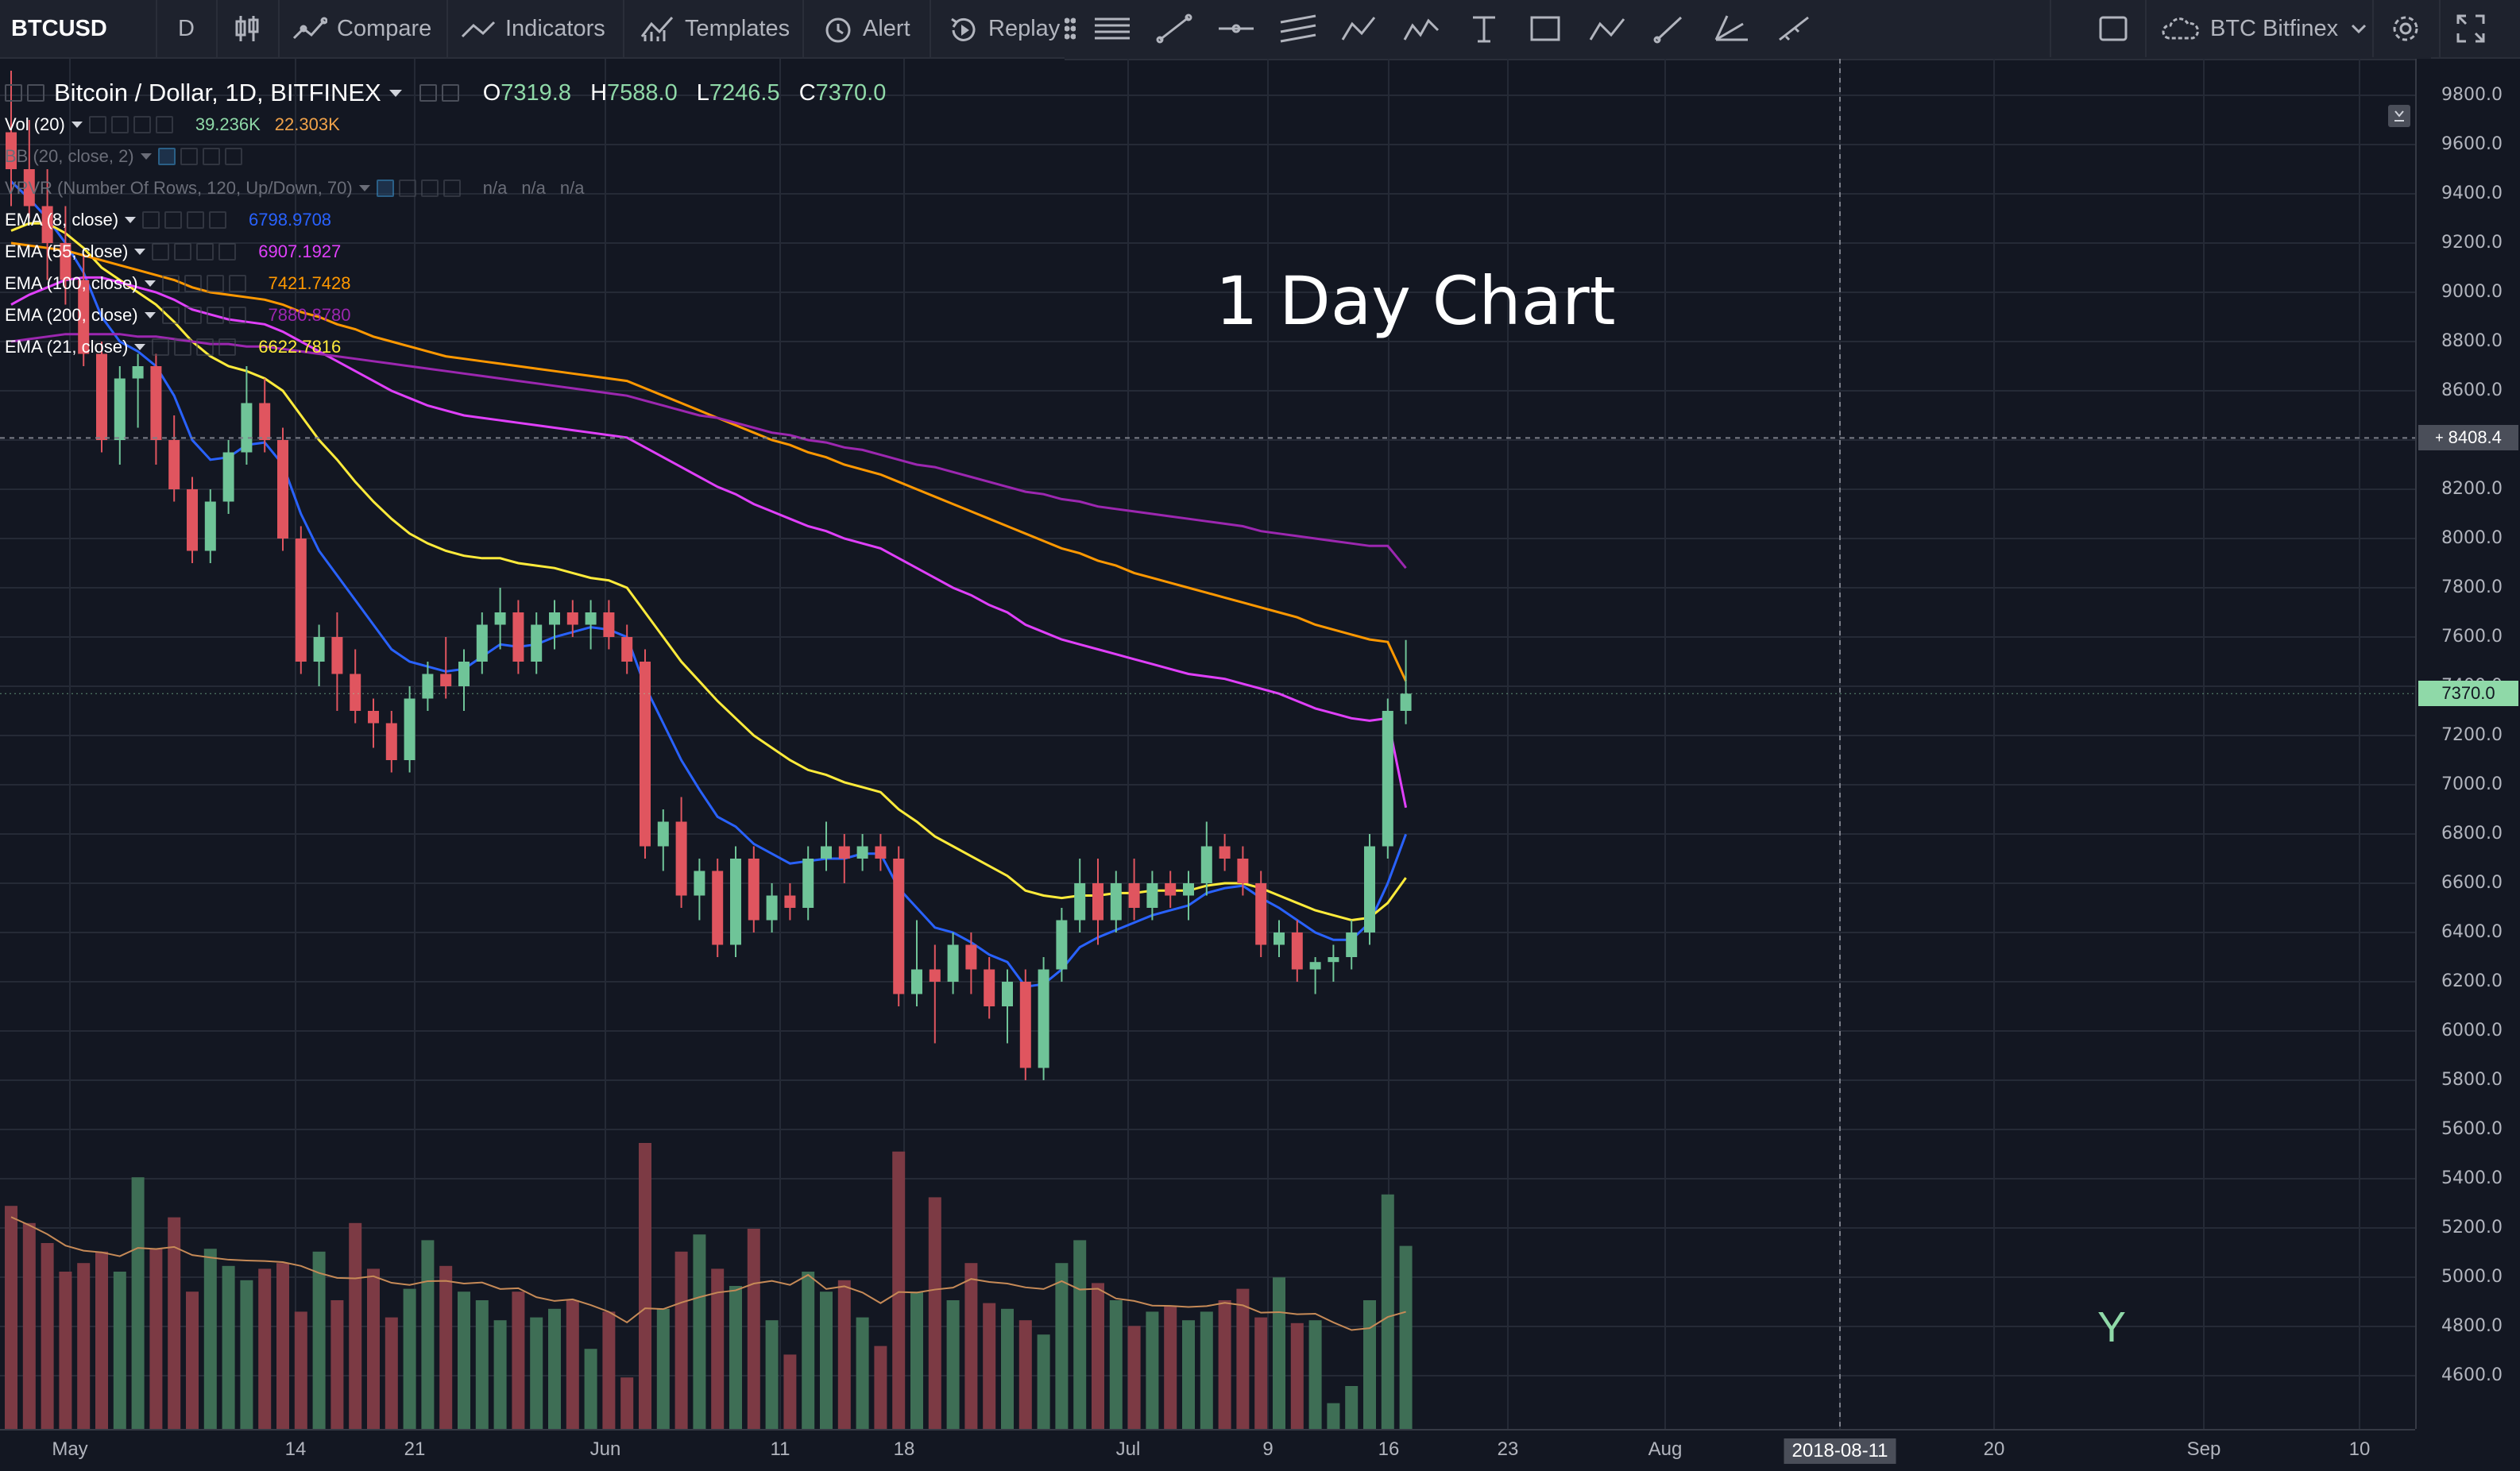 The image size is (2520, 1471). I want to click on symbol-search-button: BTCUSD, so click(59, 28).